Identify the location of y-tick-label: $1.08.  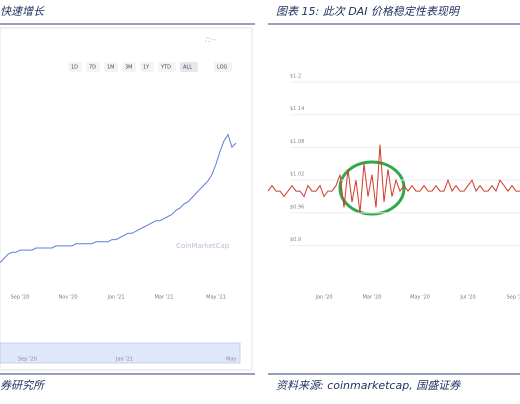
(297, 142).